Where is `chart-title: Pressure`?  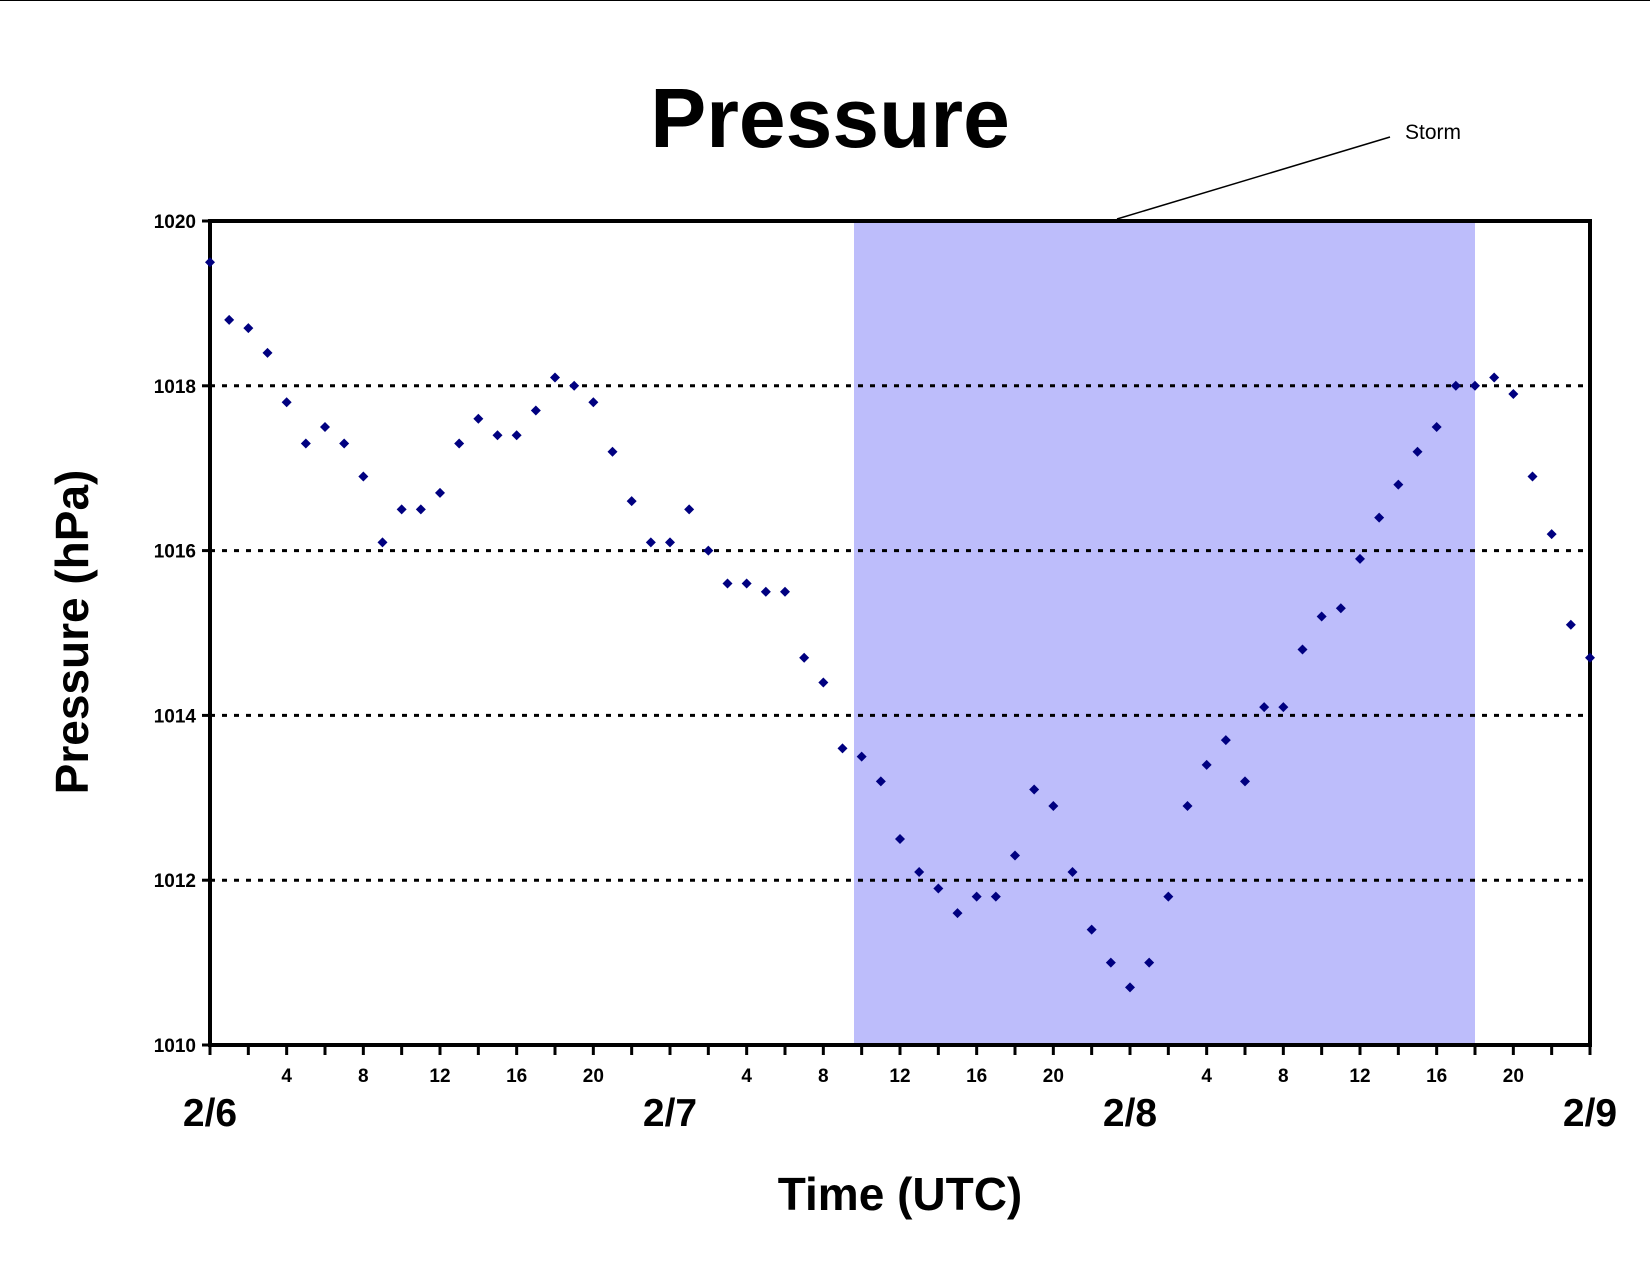
chart-title: Pressure is located at coordinates (830, 118).